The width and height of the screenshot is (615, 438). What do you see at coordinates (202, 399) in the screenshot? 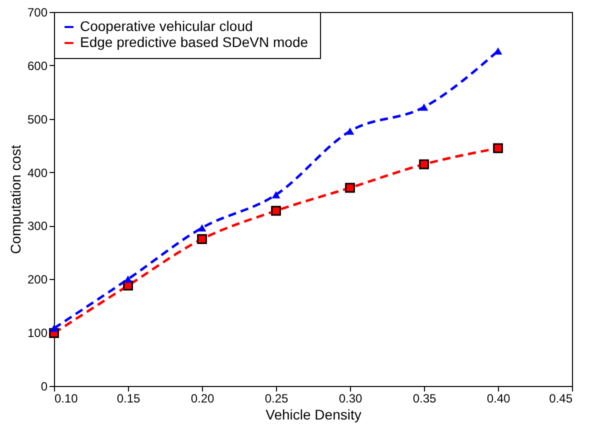
I see `x-tick-label: 0.20` at bounding box center [202, 399].